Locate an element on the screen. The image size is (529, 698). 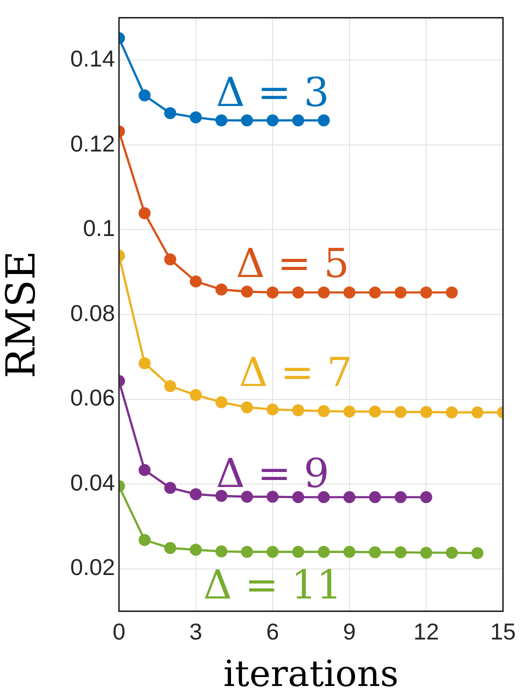
series-label: Δ = 7 is located at coordinates (295, 373).